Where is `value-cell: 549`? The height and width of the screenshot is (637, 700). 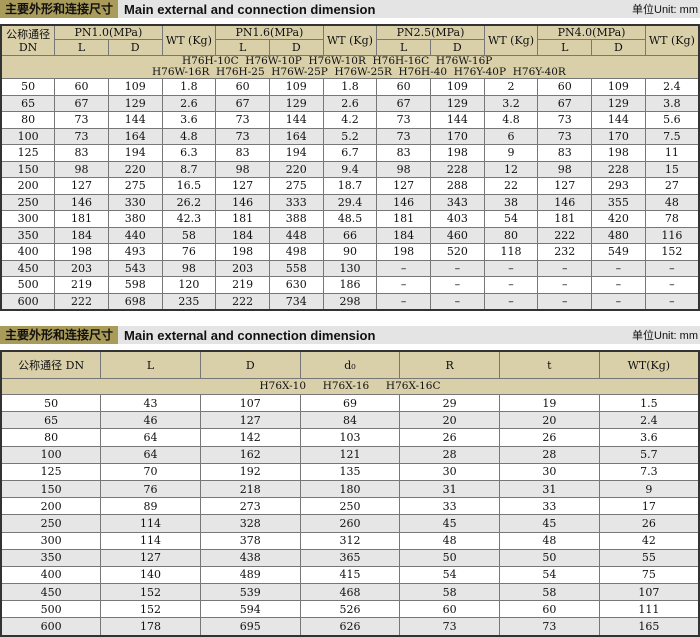
value-cell: 549 is located at coordinates (618, 252).